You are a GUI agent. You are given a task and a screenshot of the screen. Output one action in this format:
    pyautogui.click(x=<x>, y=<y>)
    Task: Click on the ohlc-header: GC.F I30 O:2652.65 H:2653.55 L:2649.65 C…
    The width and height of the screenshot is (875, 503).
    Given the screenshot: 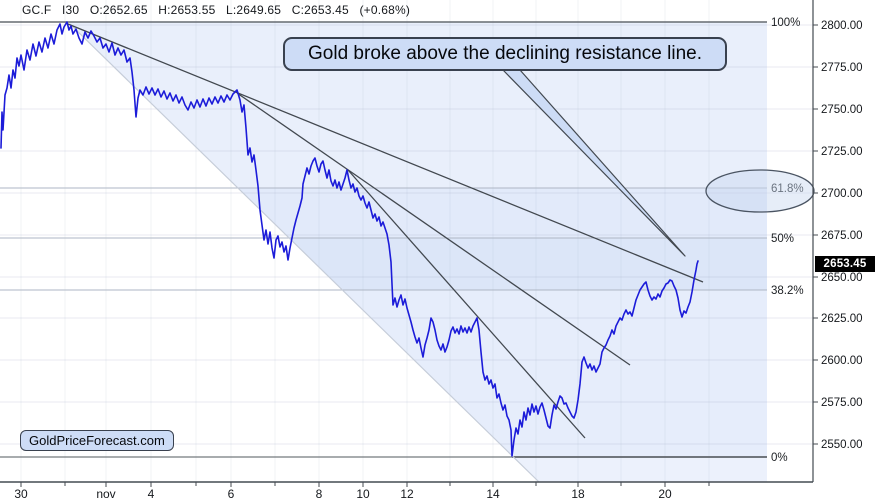 What is the action you would take?
    pyautogui.click(x=219, y=10)
    